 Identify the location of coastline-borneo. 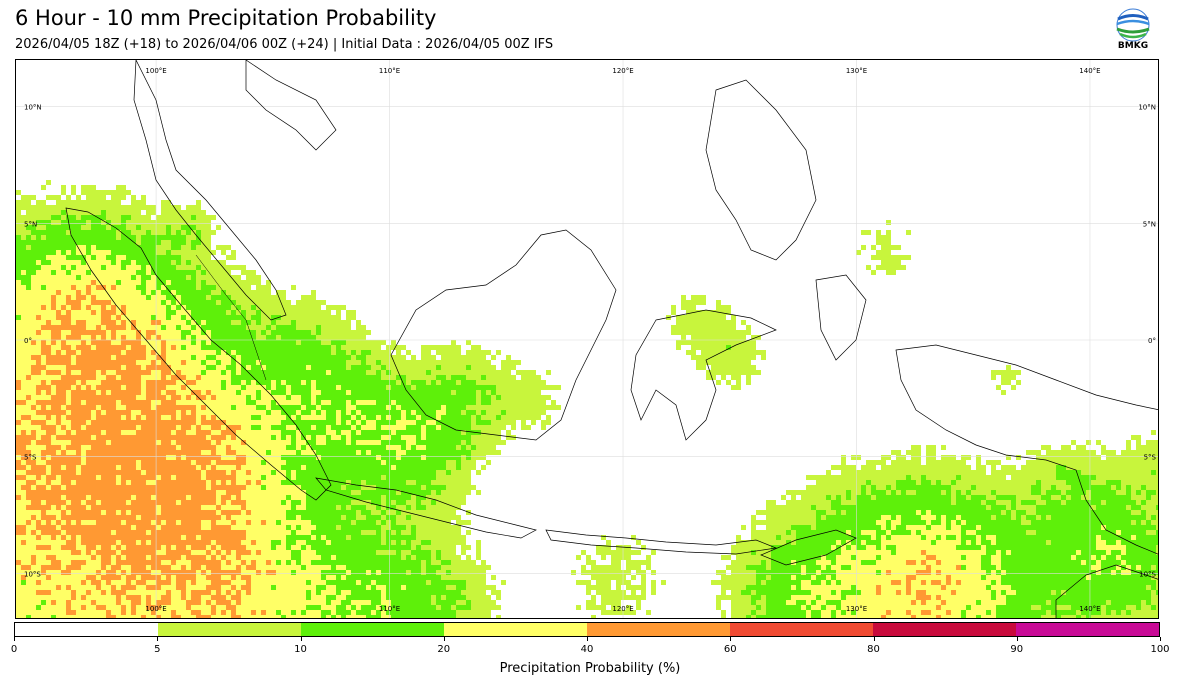
(503, 335).